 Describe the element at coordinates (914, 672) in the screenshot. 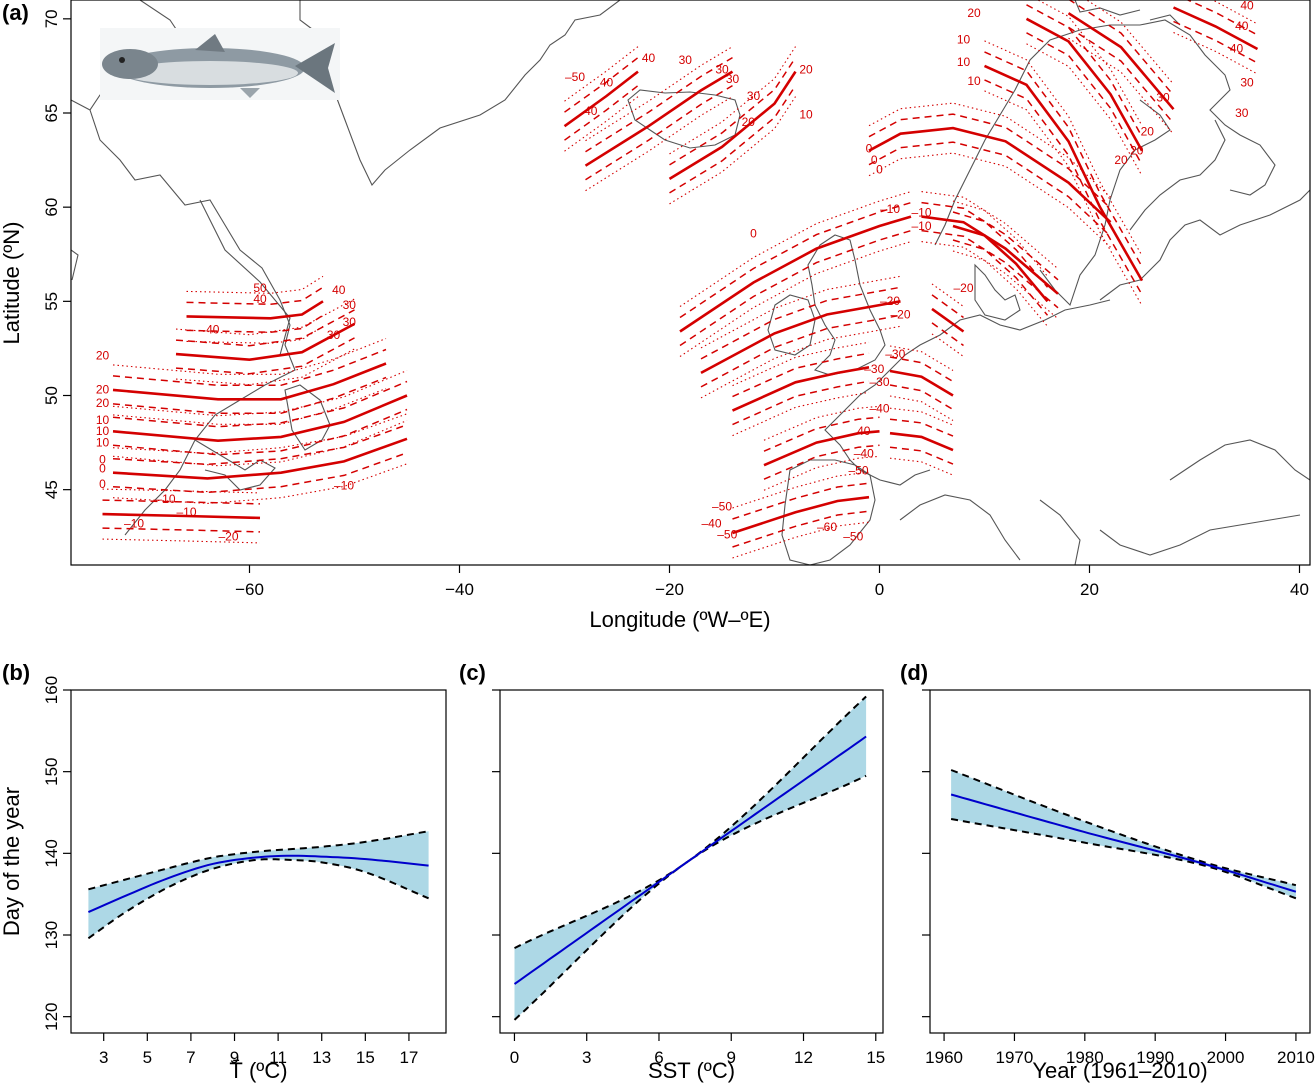

I see `panel-label-d: (d)` at that location.